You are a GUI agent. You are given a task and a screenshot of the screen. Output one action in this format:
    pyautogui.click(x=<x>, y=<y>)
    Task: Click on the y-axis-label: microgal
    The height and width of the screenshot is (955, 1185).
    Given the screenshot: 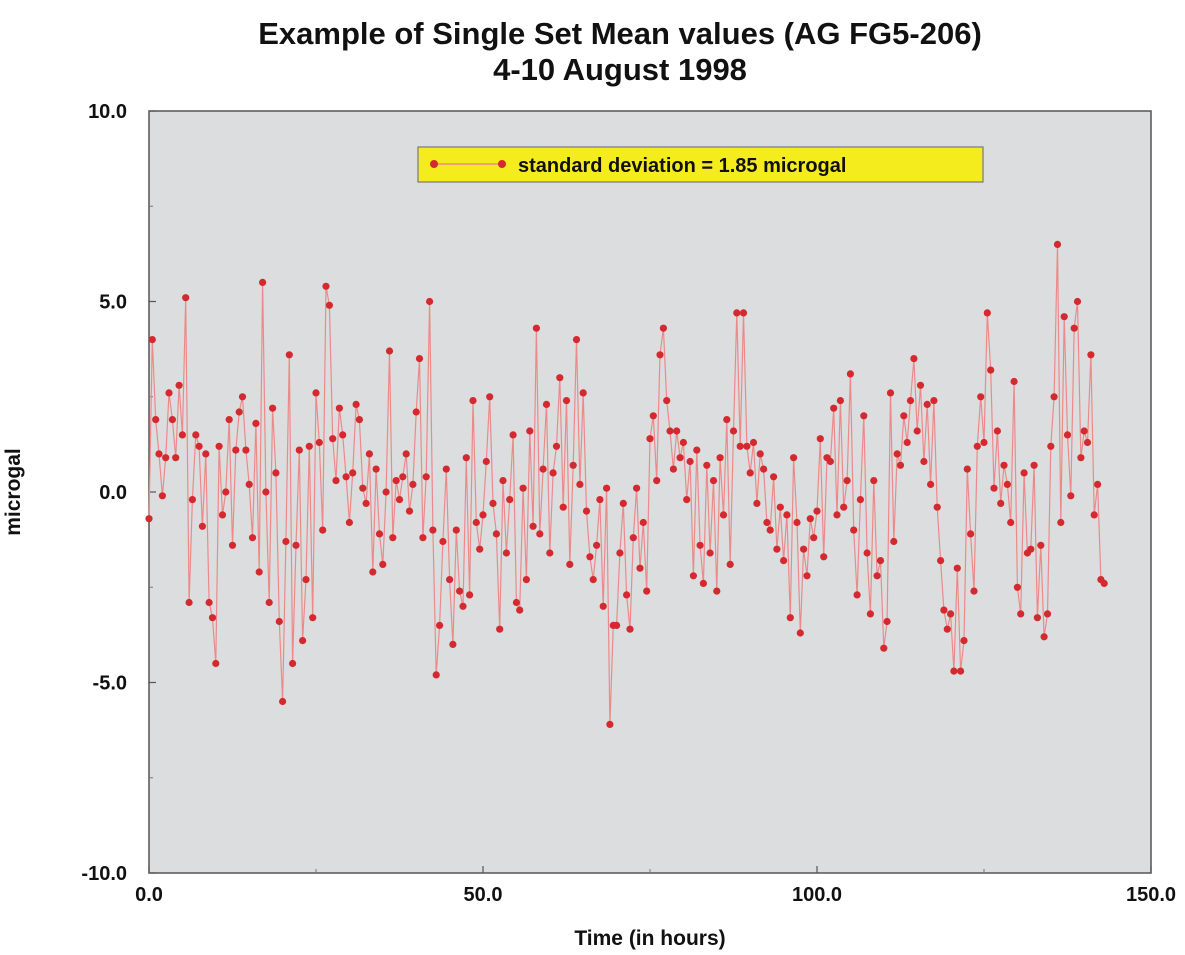 What is the action you would take?
    pyautogui.click(x=13, y=492)
    